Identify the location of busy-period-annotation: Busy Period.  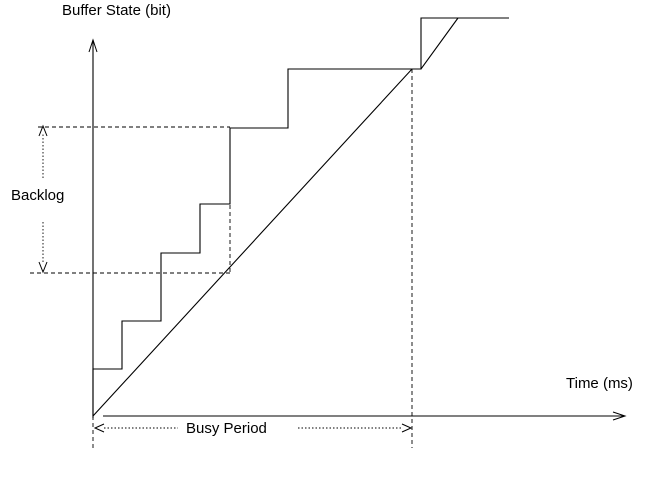
(253, 428).